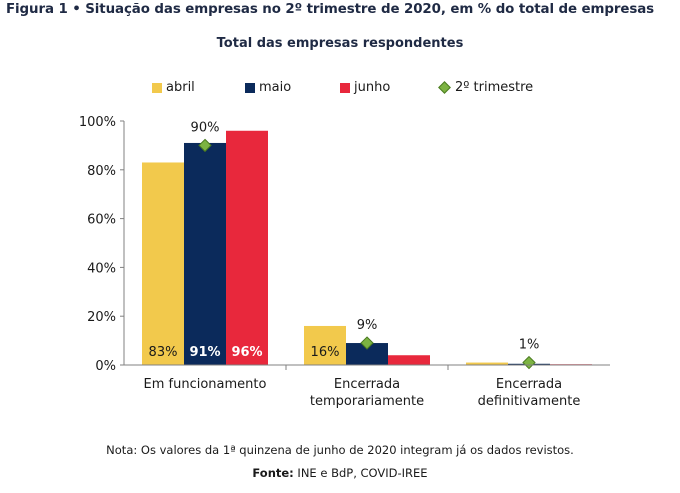 Image resolution: width=680 pixels, height=493 pixels. What do you see at coordinates (205, 127) in the screenshot?
I see `quarter-marker-label: 90%` at bounding box center [205, 127].